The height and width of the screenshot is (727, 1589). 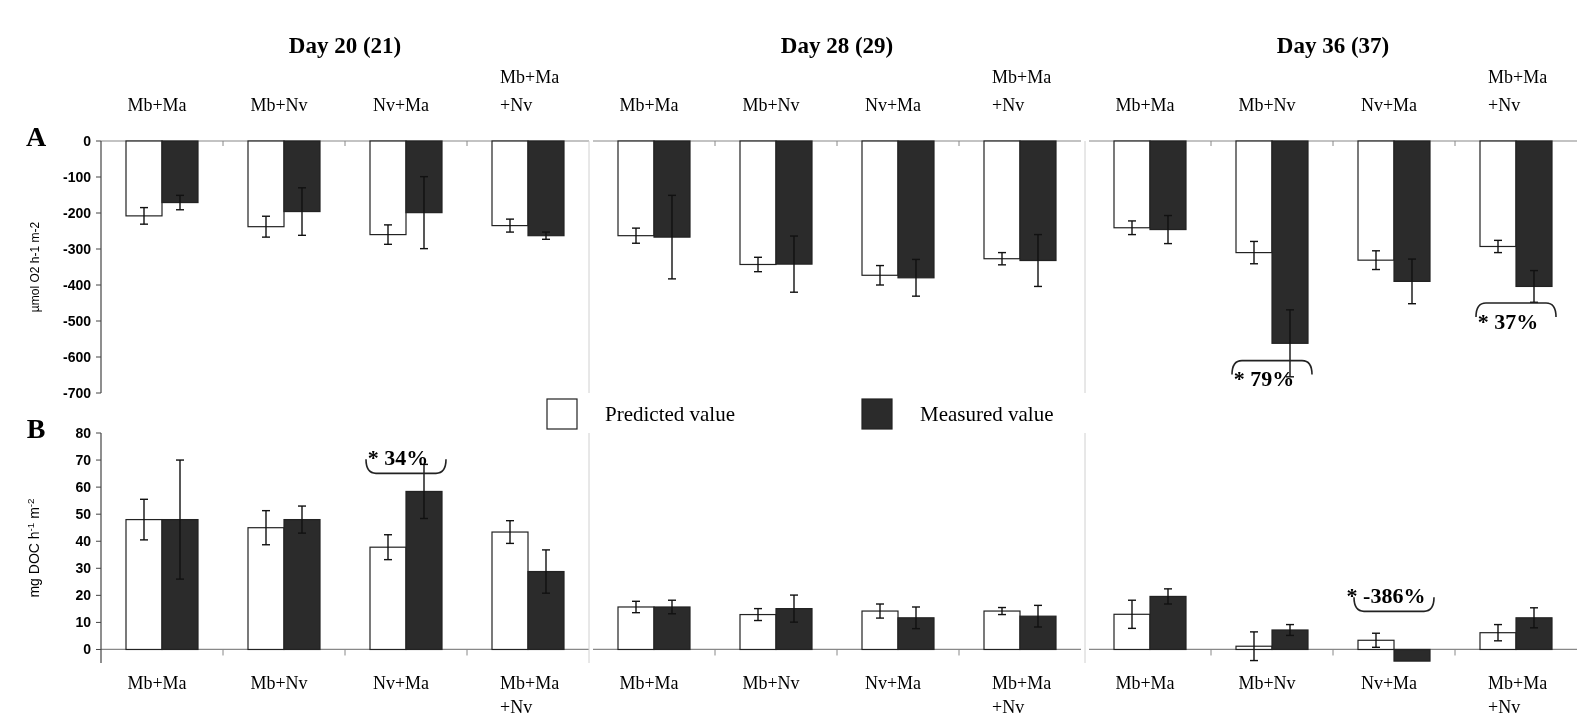 I want to click on chart-title: Day 28 (29), so click(x=837, y=45).